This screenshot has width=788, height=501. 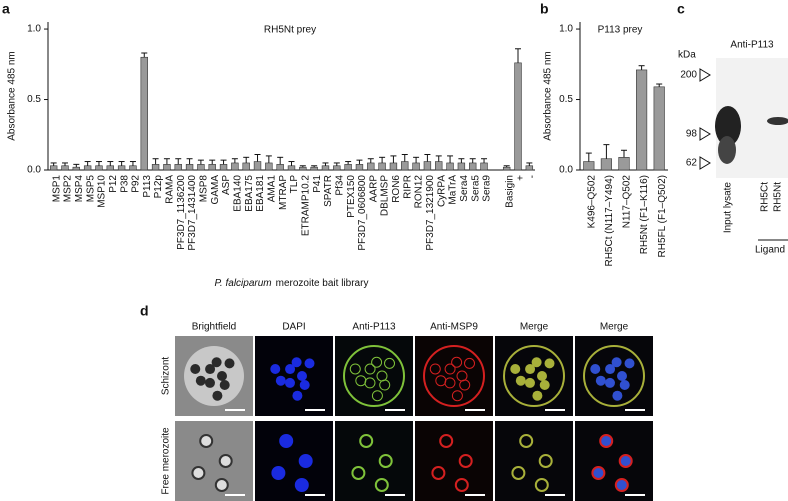 What do you see at coordinates (614, 327) in the screenshot?
I see `column-label: Merge` at bounding box center [614, 327].